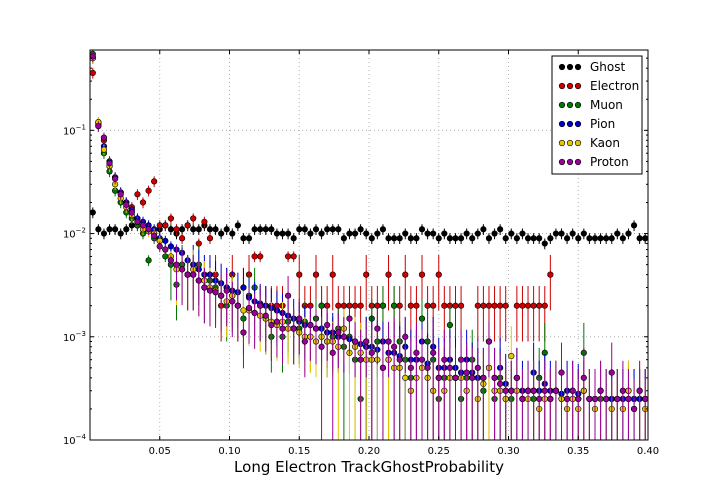 This screenshot has width=720, height=504. I want to click on legend-label-muon: Muon, so click(606, 105).